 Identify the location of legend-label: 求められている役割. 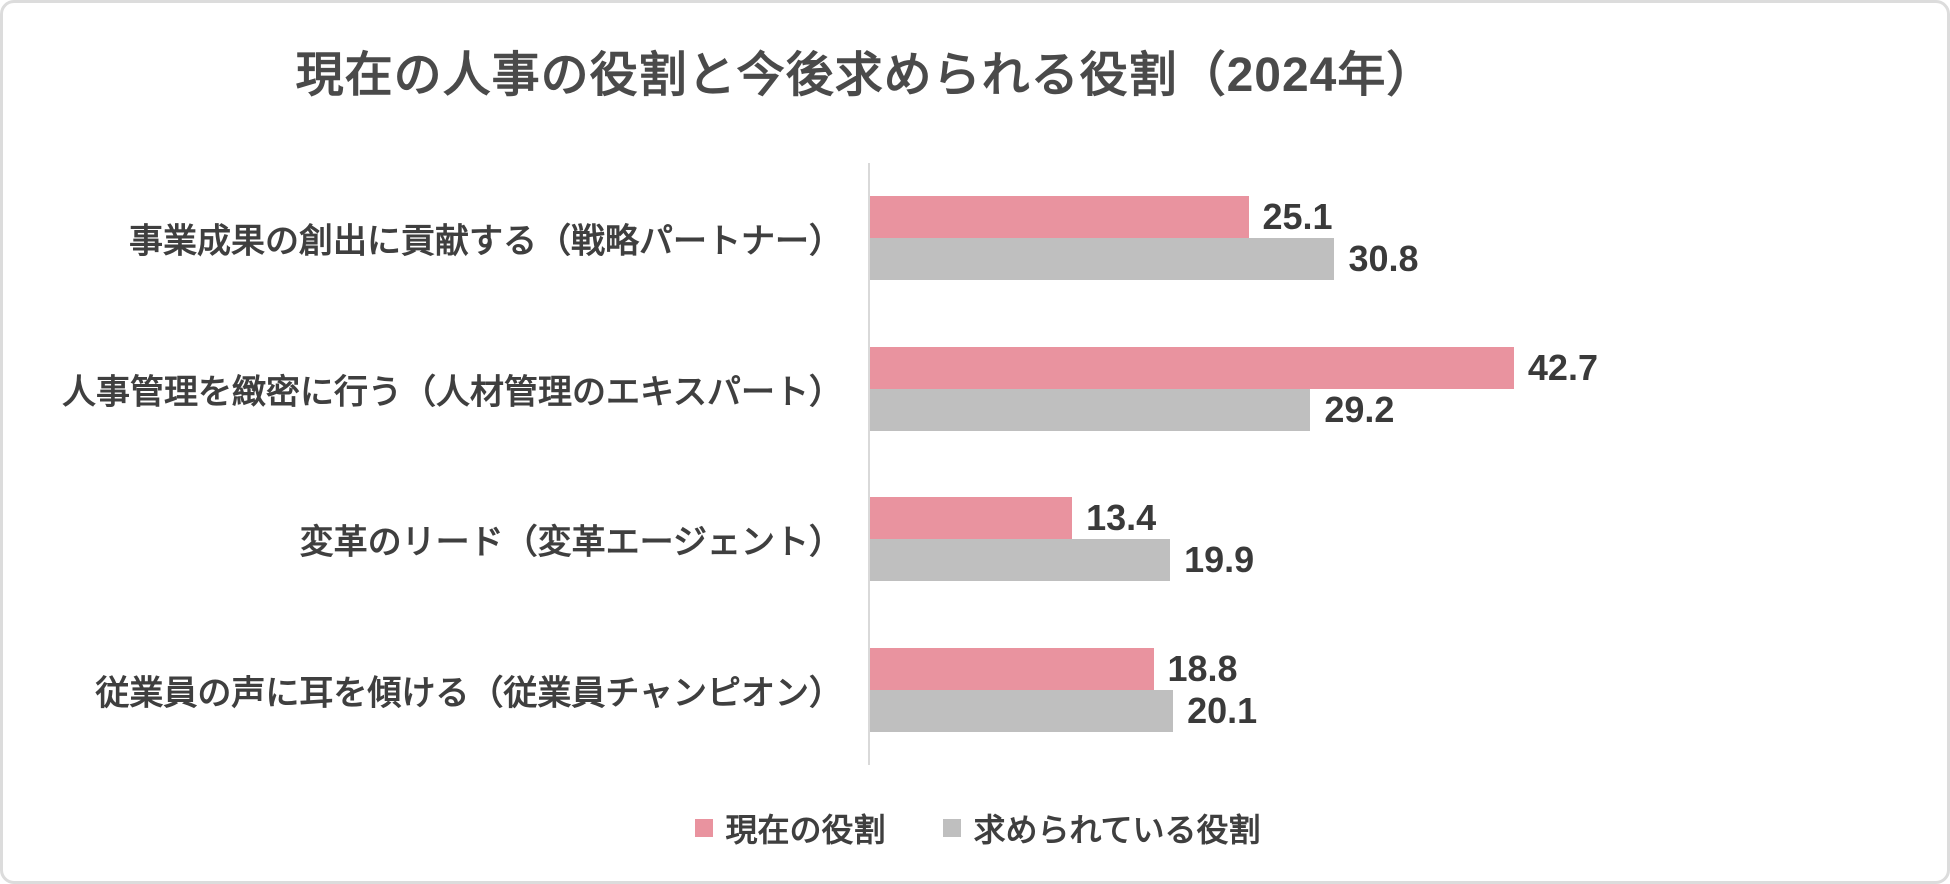
(1117, 830).